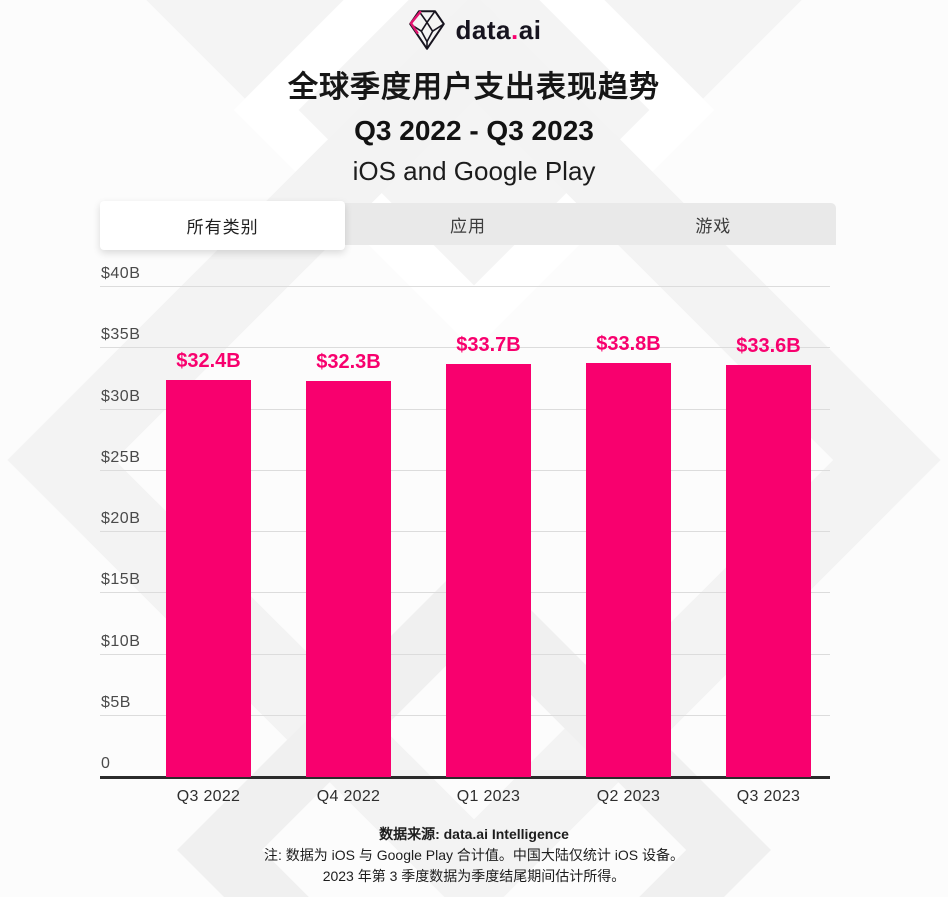  What do you see at coordinates (474, 87) in the screenshot?
I see `page-title: 全球季度用户支出表现趋势` at bounding box center [474, 87].